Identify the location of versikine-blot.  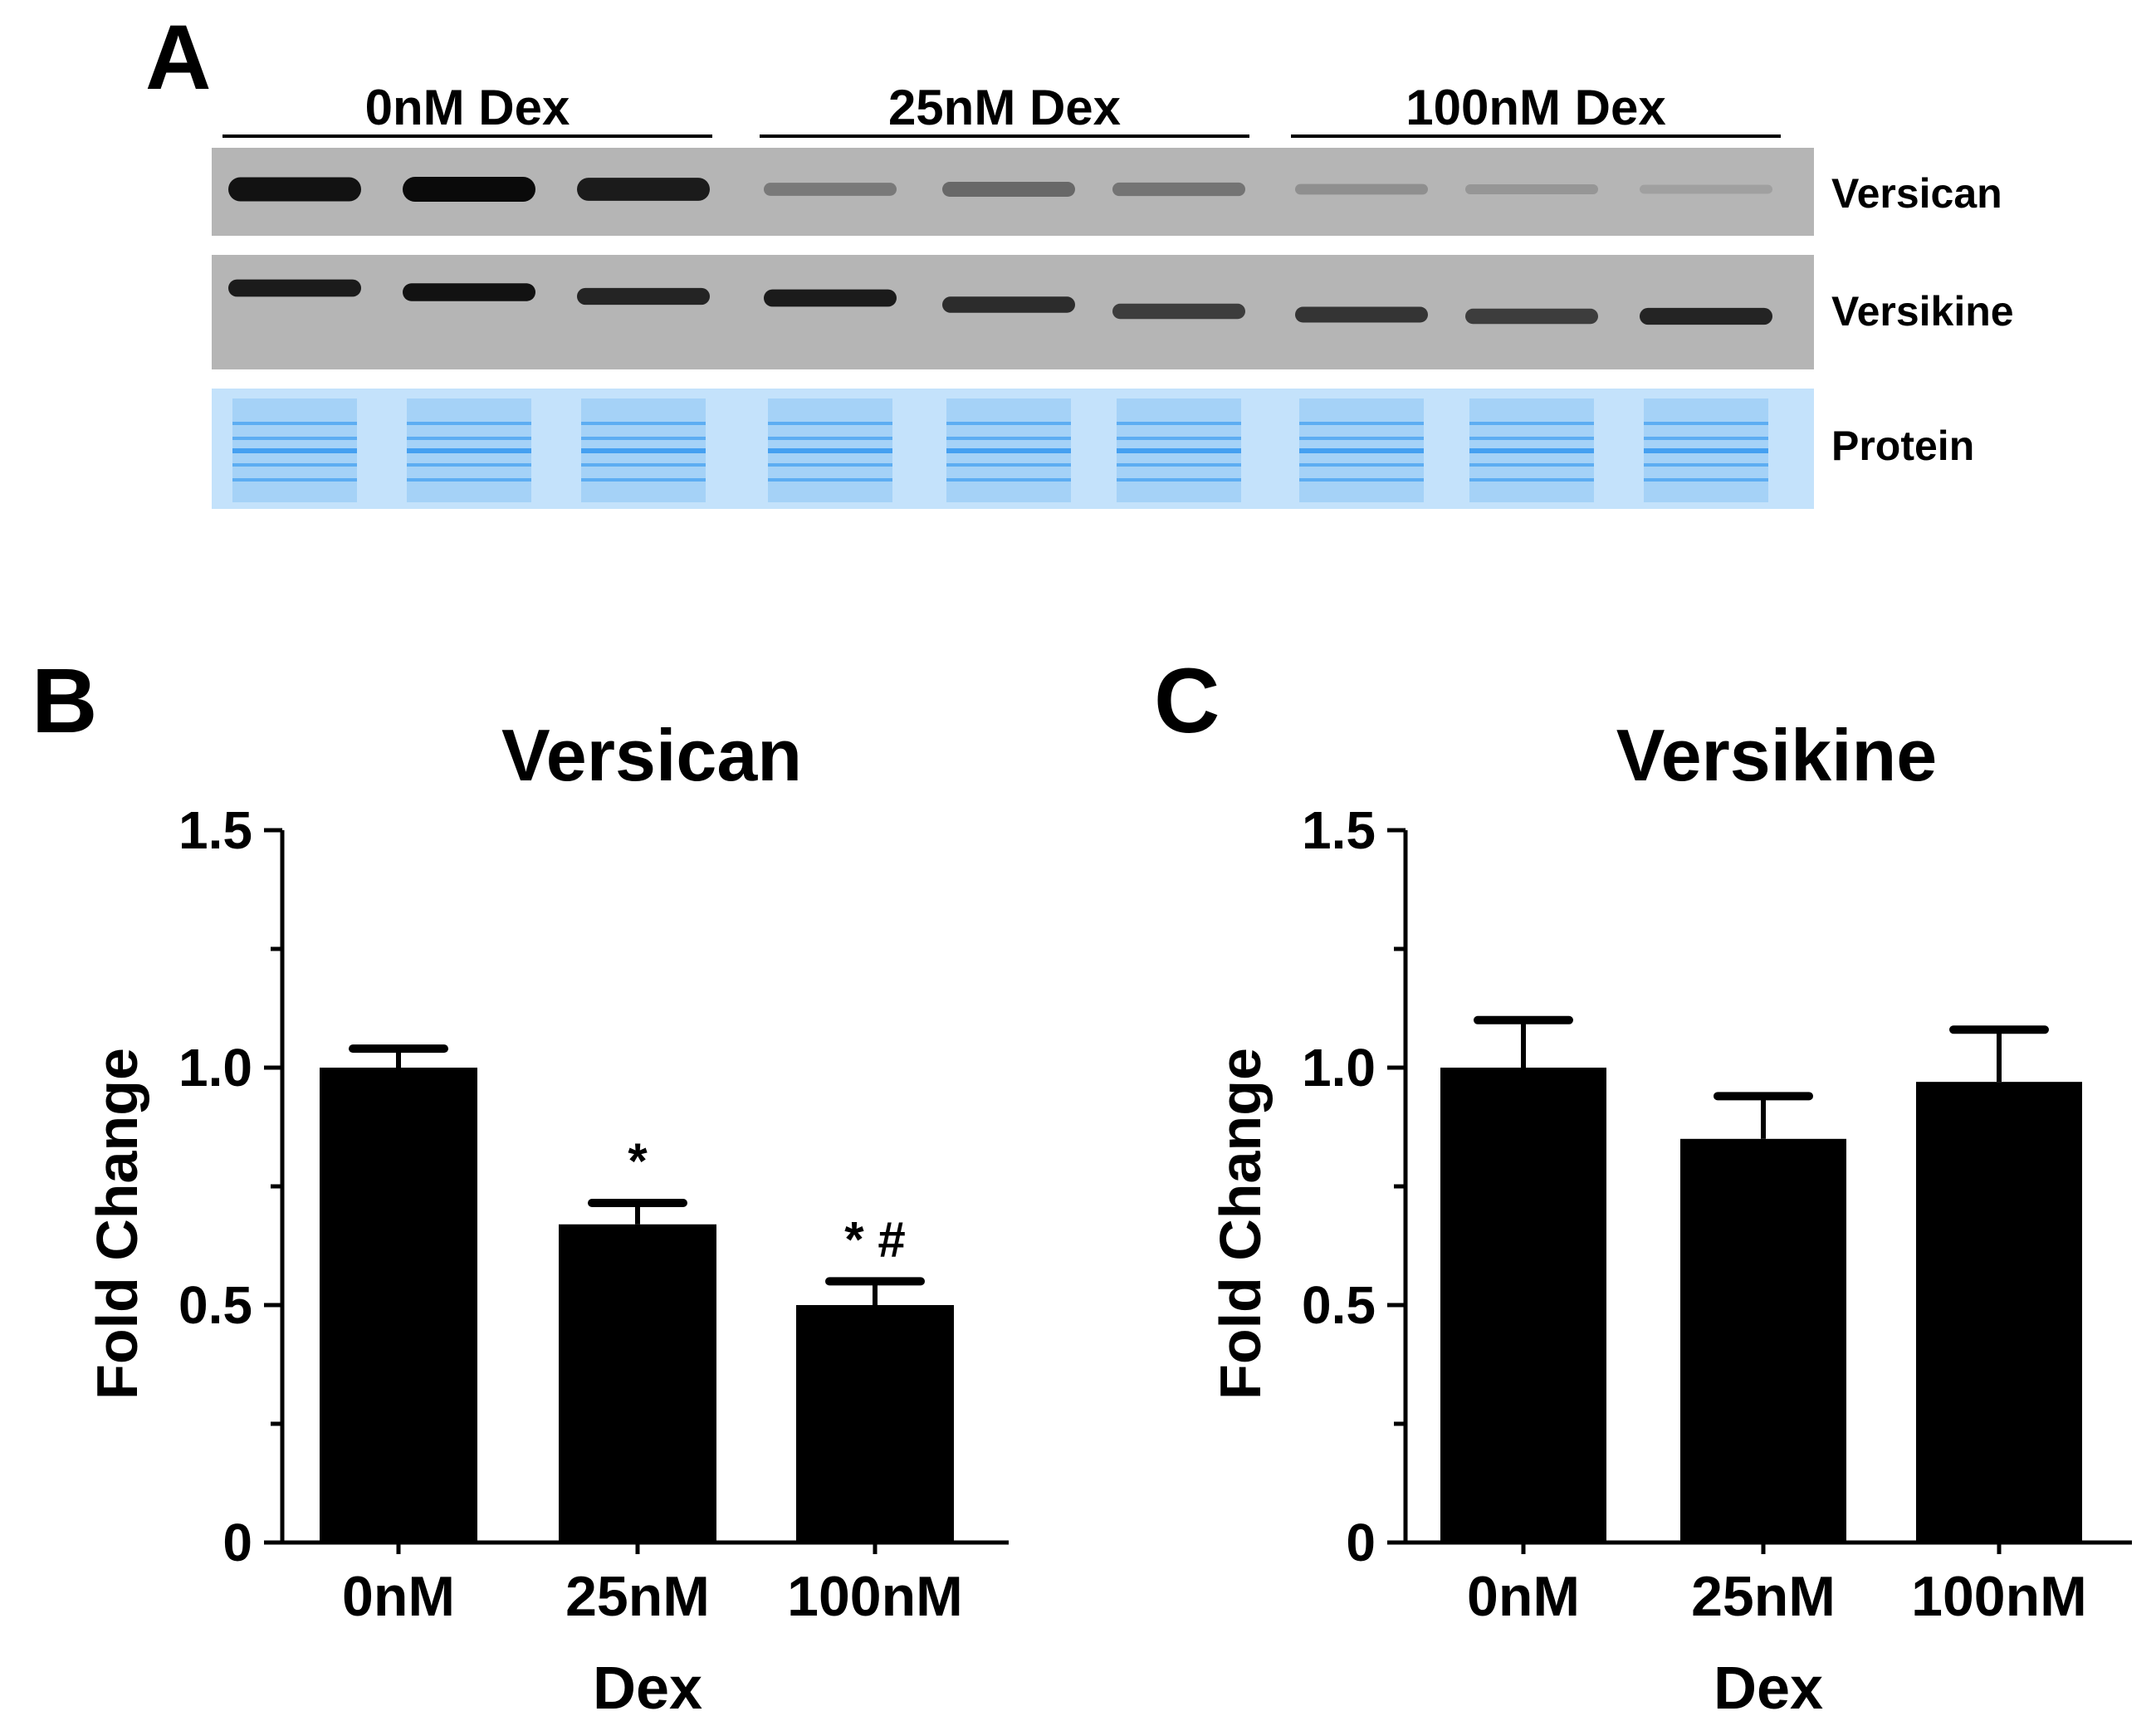
(1013, 312).